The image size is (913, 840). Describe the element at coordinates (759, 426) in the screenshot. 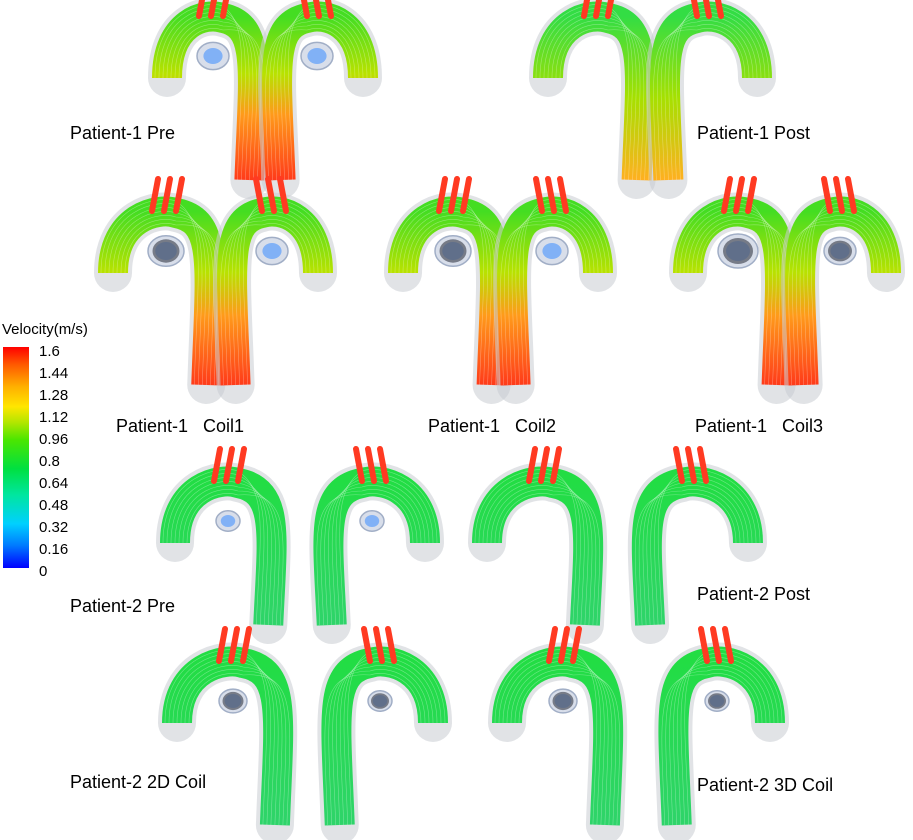

I see `panel-label-patient1-coil3: Patient-1 Coil3` at that location.